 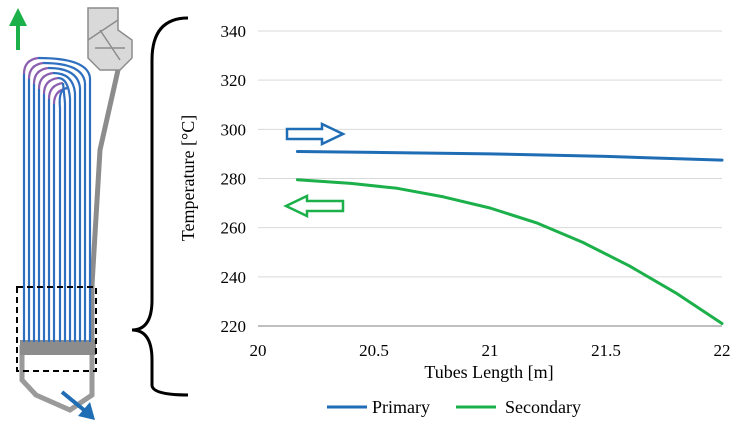 What do you see at coordinates (454, 407) in the screenshot?
I see `legend: Primary Secondary` at bounding box center [454, 407].